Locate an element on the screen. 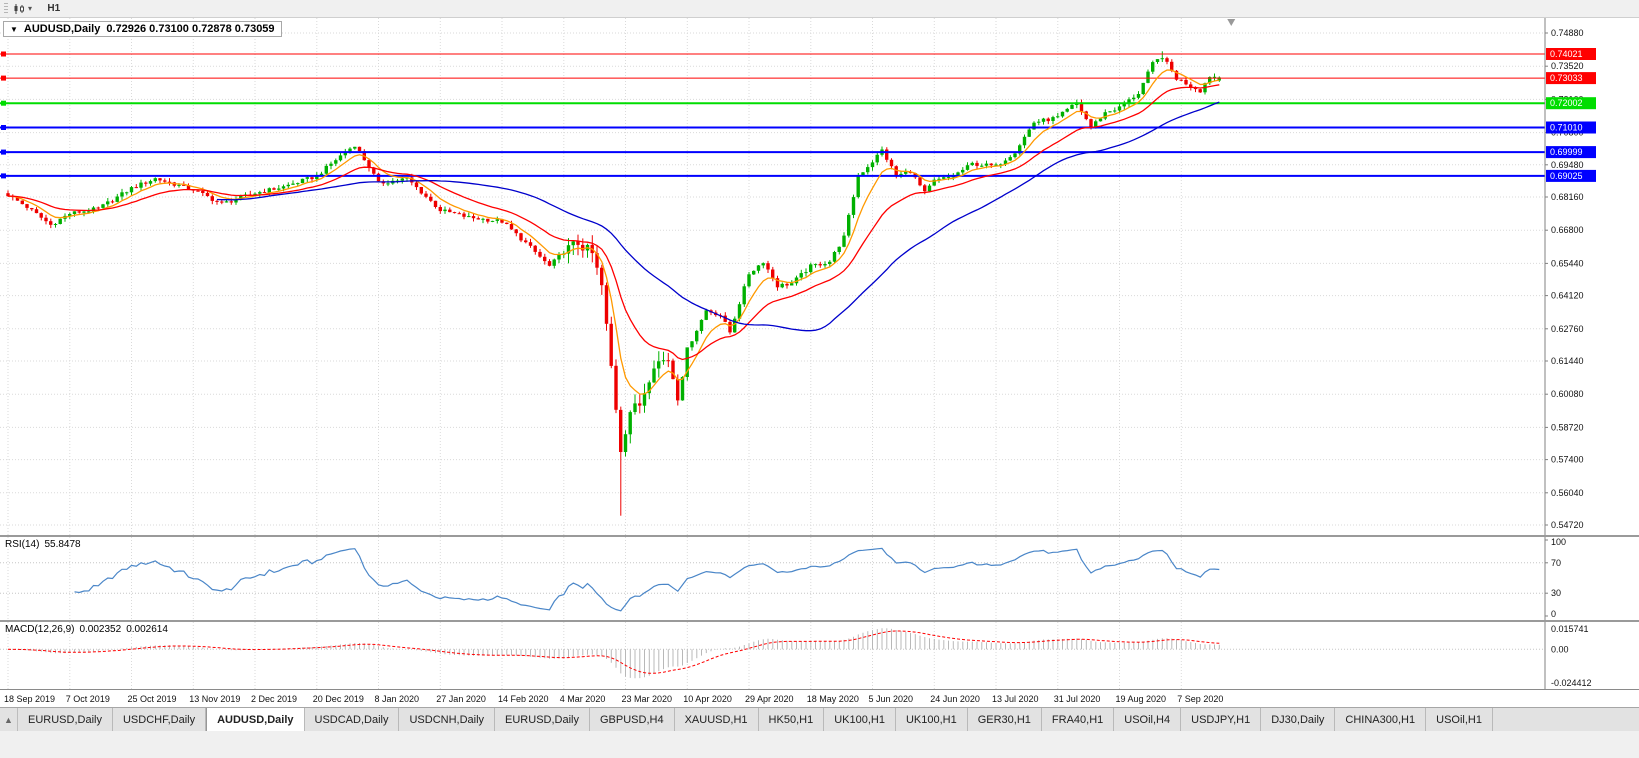 The width and height of the screenshot is (1639, 758). svg-text: 0.73520 is located at coordinates (1567, 66).